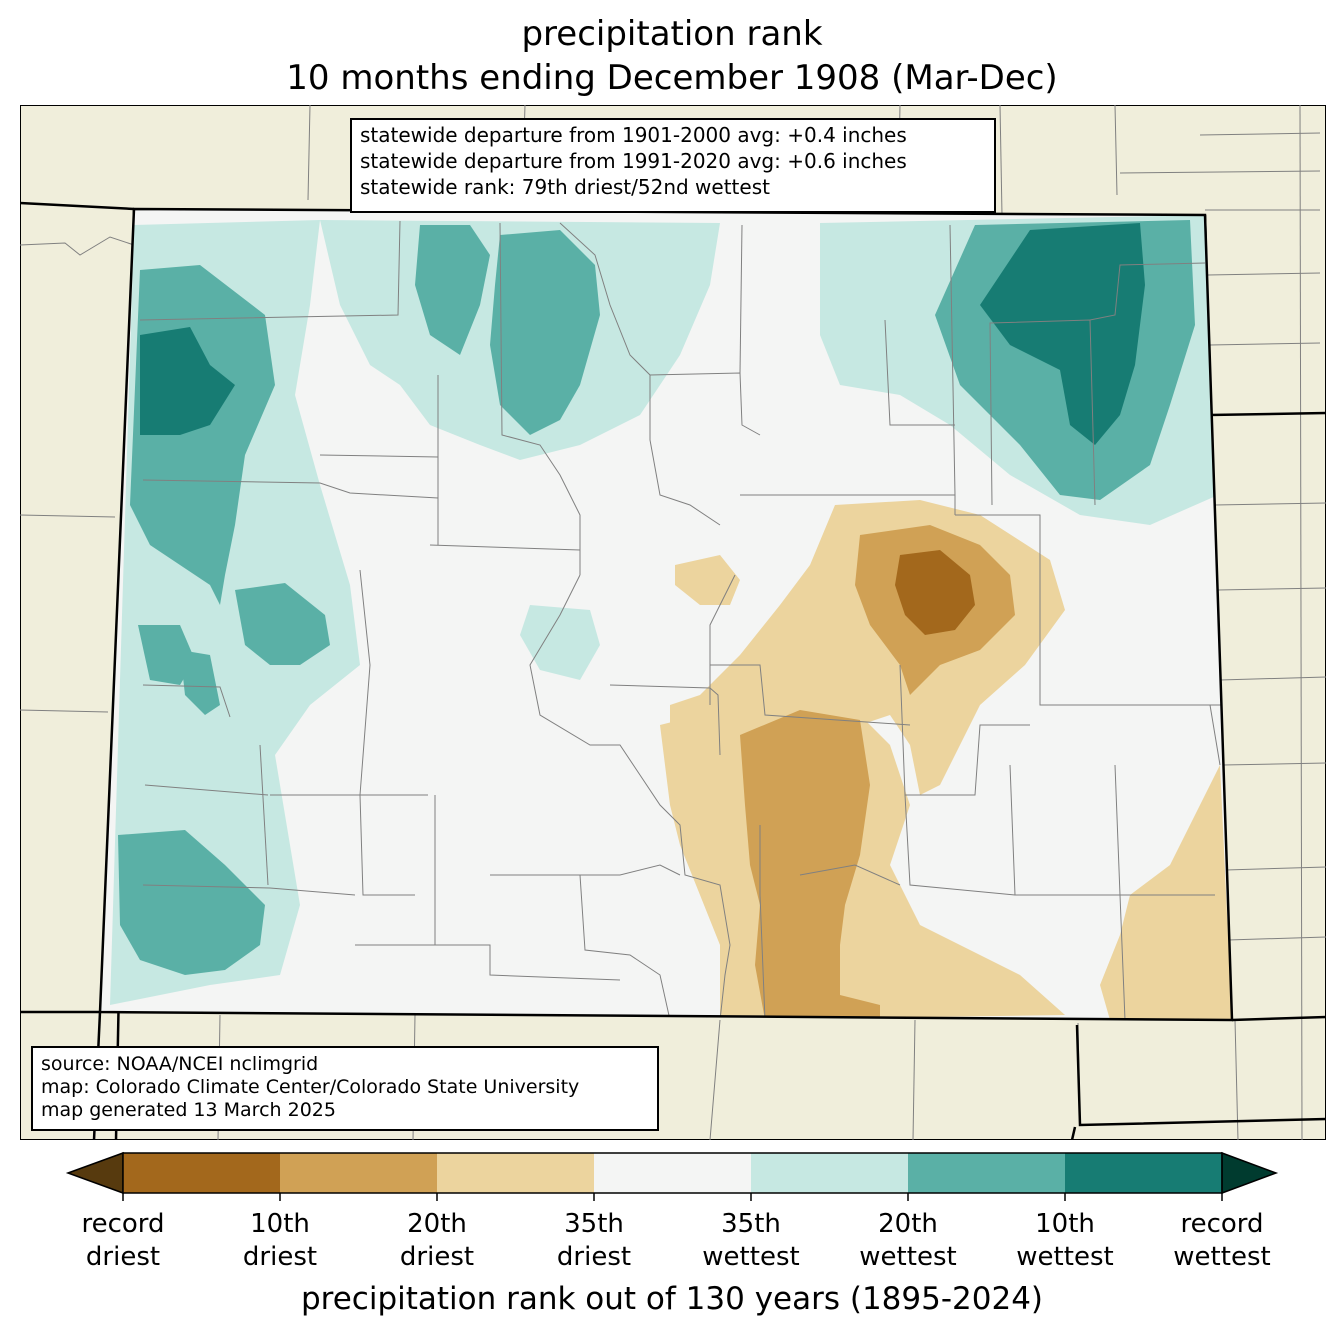  Describe the element at coordinates (1065, 1240) in the screenshot. I see `tick-10th-wettest: 10th wettest` at that location.